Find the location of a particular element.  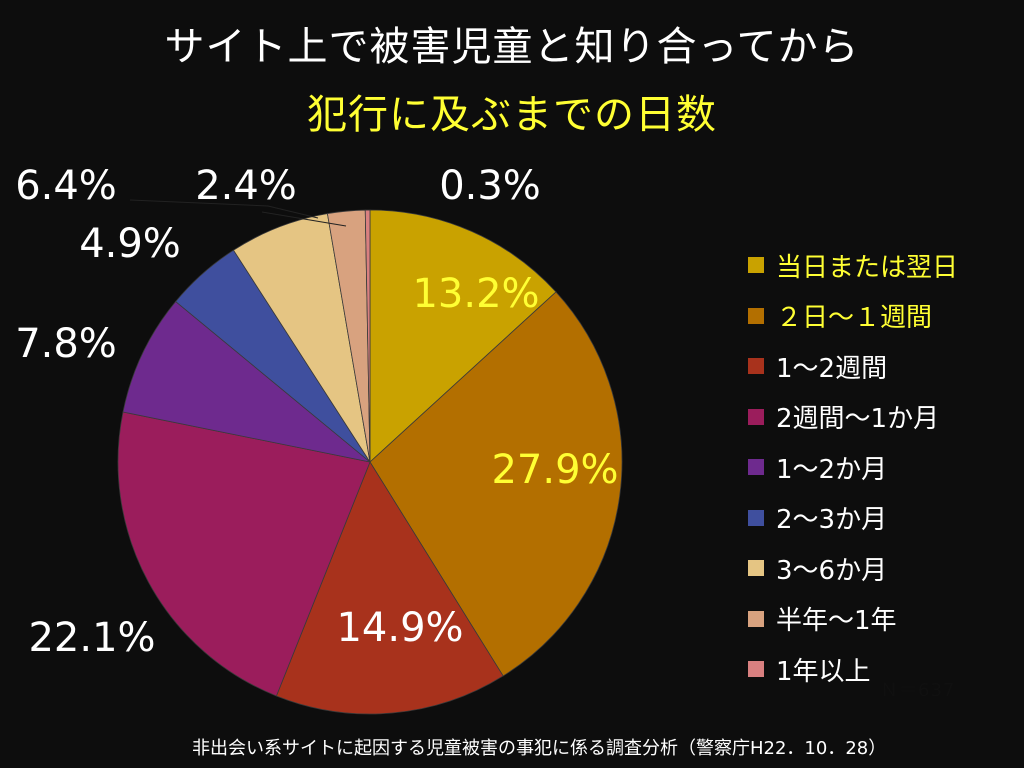

data-label-6: 4.9% is located at coordinates (130, 244).